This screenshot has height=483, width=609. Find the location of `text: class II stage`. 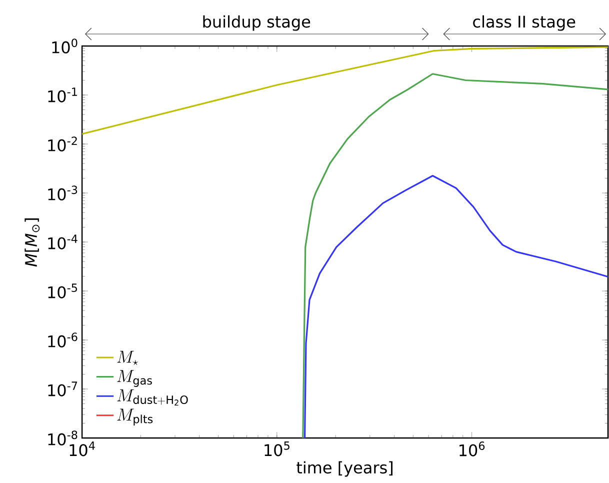

text: class II stage is located at coordinates (524, 23).